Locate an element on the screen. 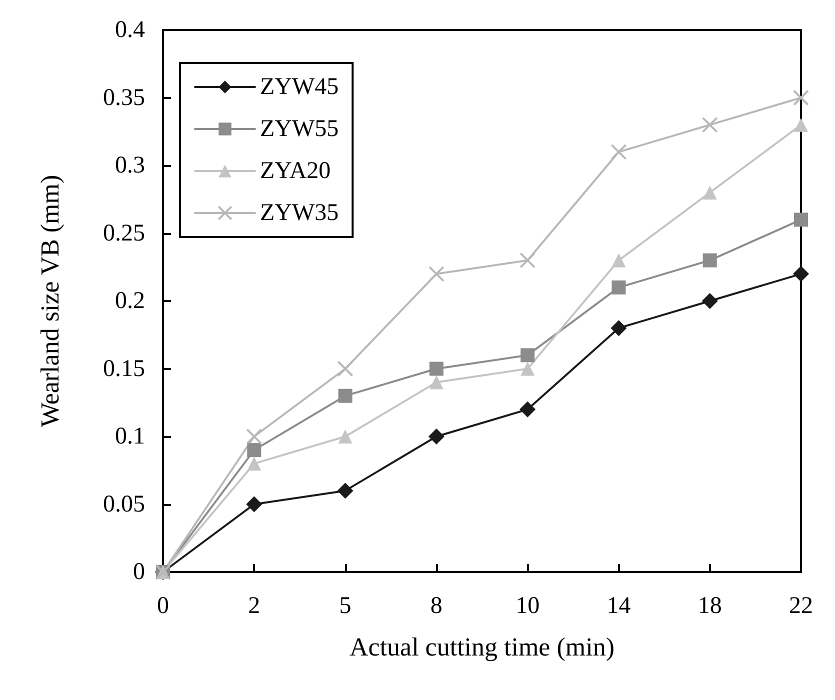 This screenshot has width=835, height=700. x-tick-label: 14 is located at coordinates (618, 606).